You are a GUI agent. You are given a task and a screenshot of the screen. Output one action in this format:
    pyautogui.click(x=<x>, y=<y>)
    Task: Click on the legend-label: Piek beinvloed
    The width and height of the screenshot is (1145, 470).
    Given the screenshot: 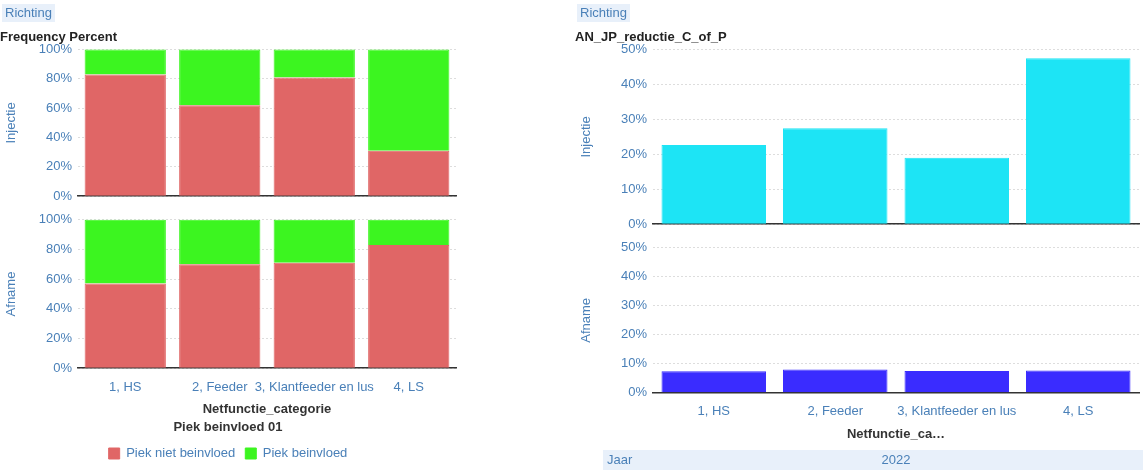 What is the action you would take?
    pyautogui.click(x=305, y=453)
    